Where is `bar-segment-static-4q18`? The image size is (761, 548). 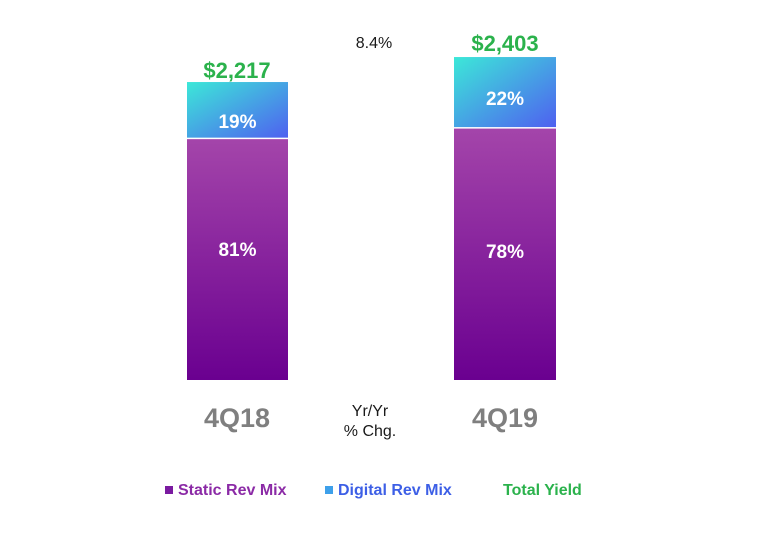 bar-segment-static-4q18 is located at coordinates (237, 259).